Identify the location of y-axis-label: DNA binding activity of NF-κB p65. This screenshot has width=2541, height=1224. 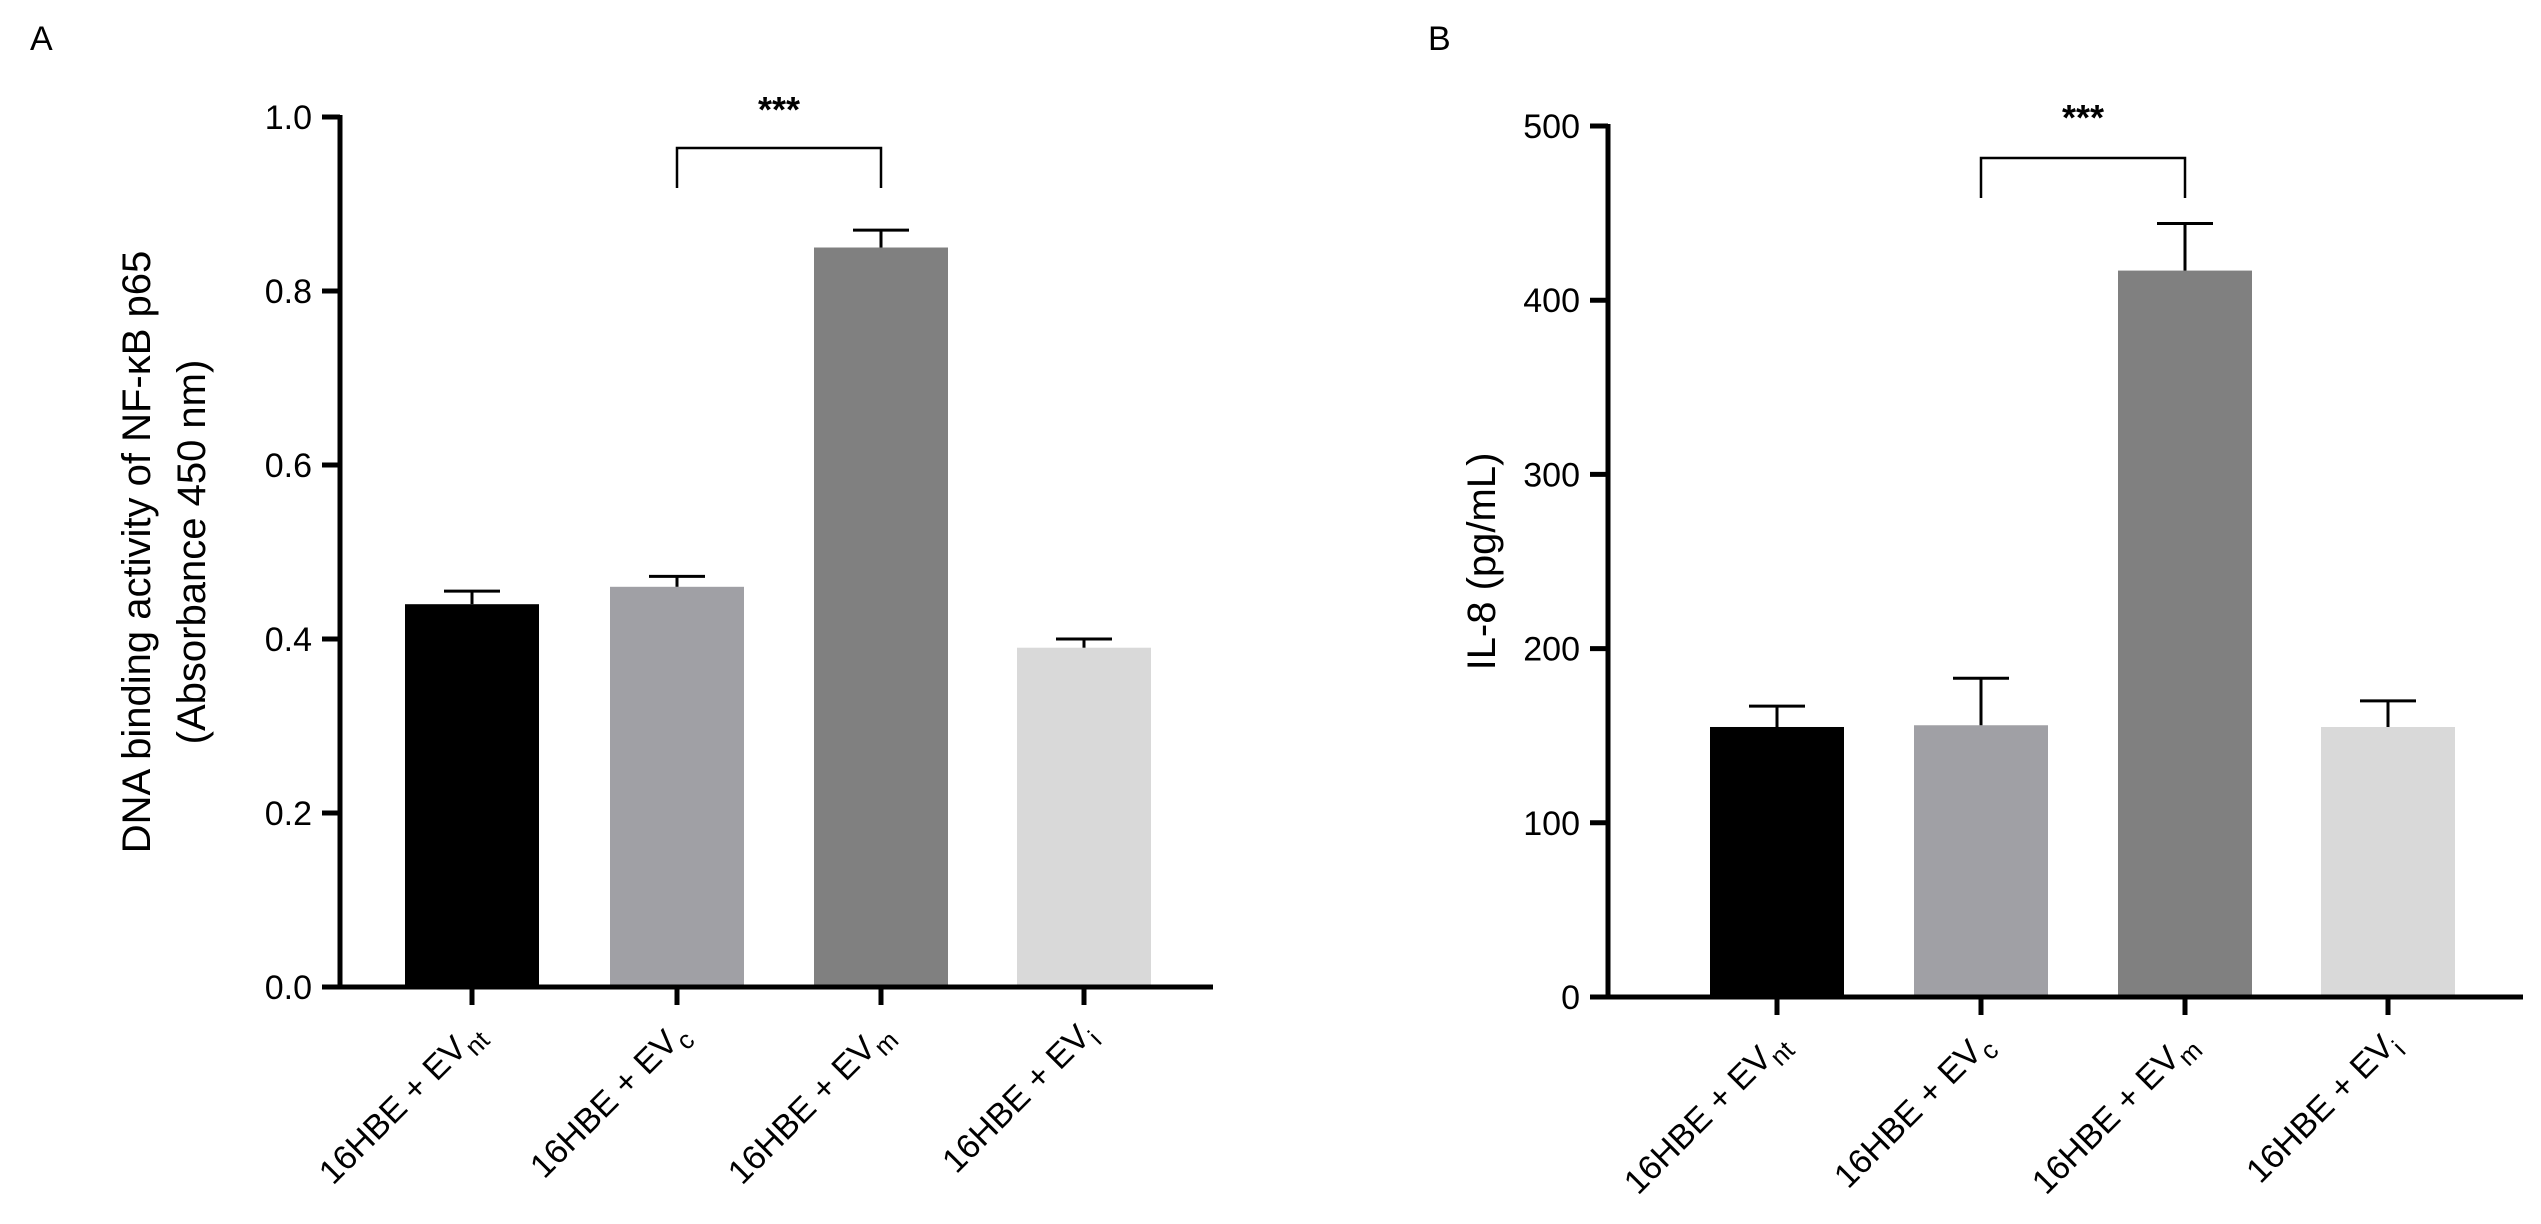
(137, 552).